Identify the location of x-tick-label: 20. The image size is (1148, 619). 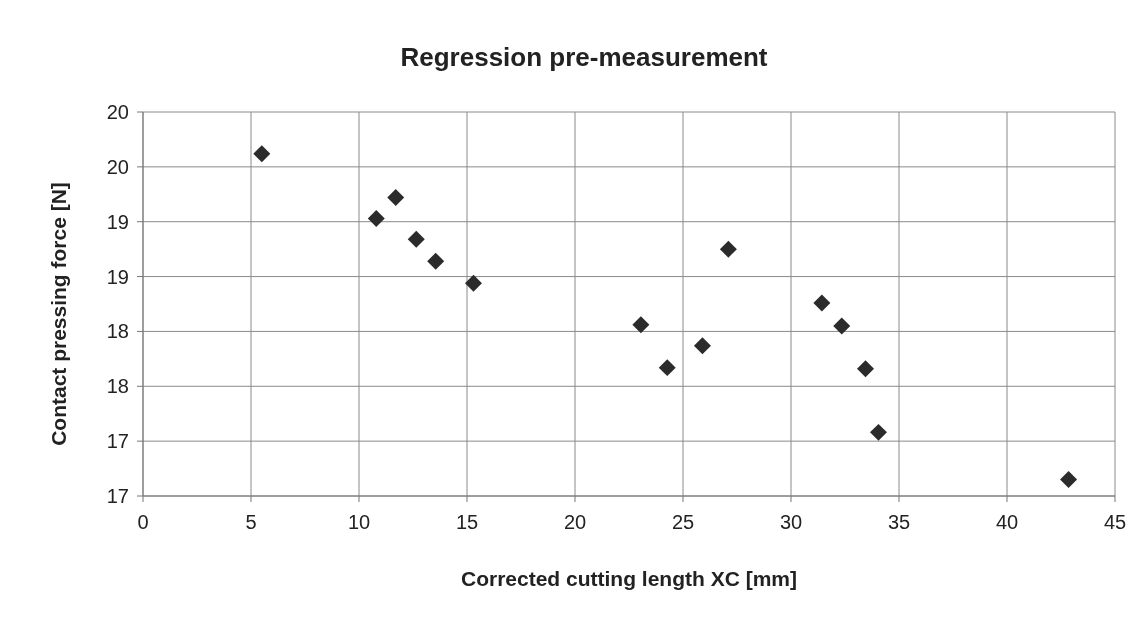
(575, 522).